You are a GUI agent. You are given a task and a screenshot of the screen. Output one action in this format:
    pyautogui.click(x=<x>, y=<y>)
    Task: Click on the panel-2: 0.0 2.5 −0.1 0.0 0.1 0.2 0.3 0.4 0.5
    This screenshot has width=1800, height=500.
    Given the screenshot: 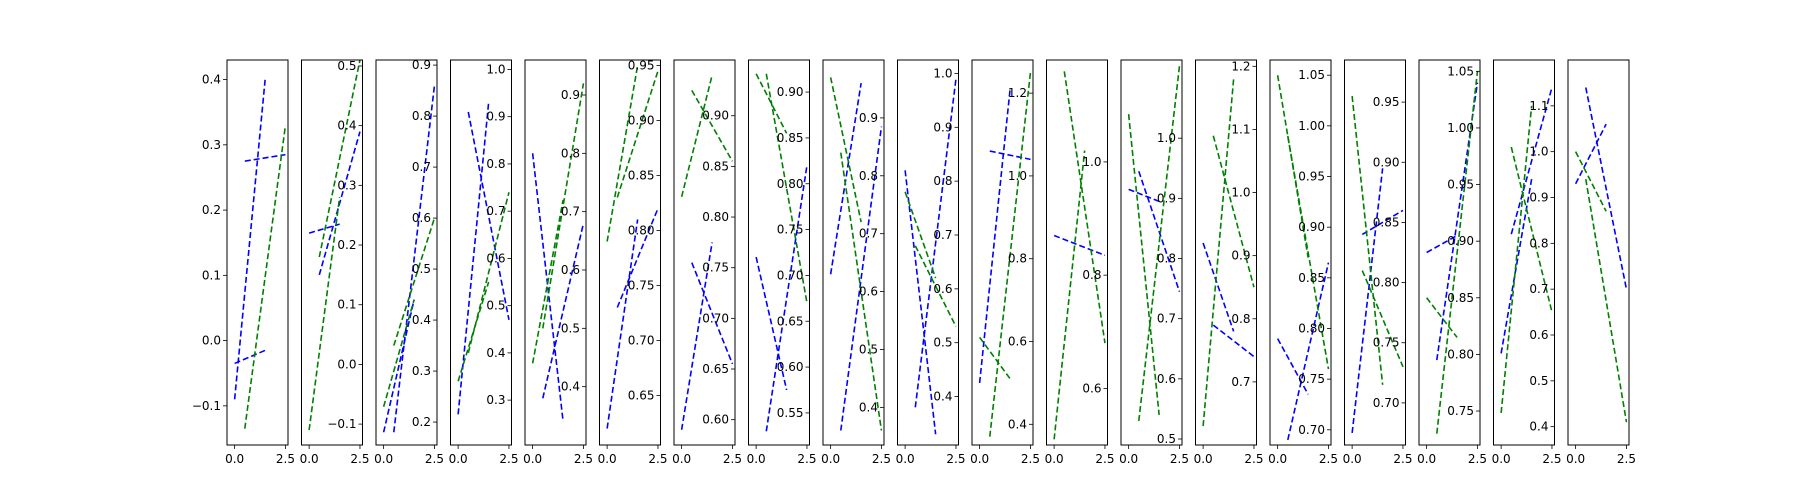 What is the action you would take?
    pyautogui.click(x=335, y=262)
    